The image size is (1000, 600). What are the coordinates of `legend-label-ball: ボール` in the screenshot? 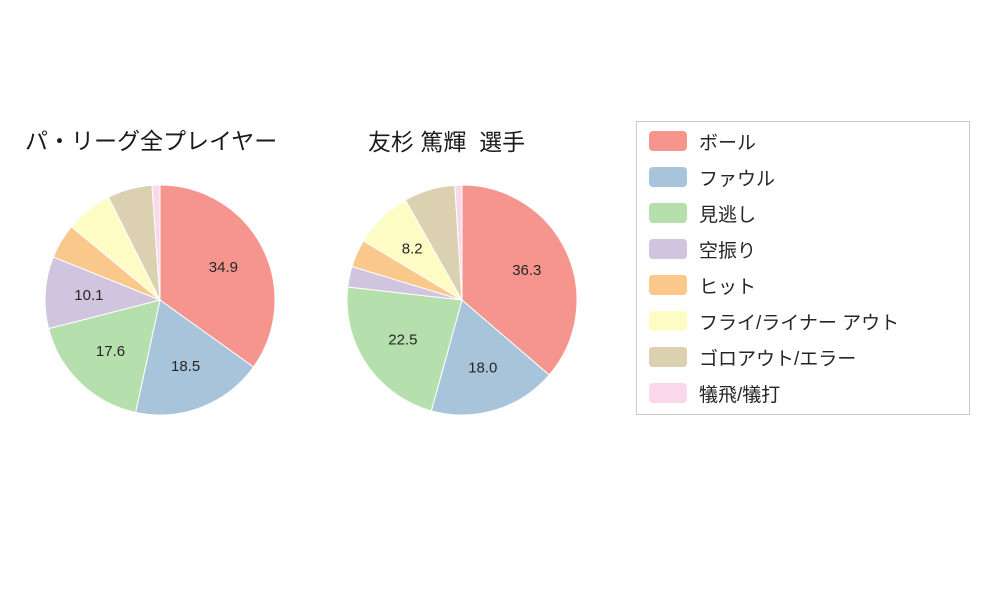 It's located at (728, 143).